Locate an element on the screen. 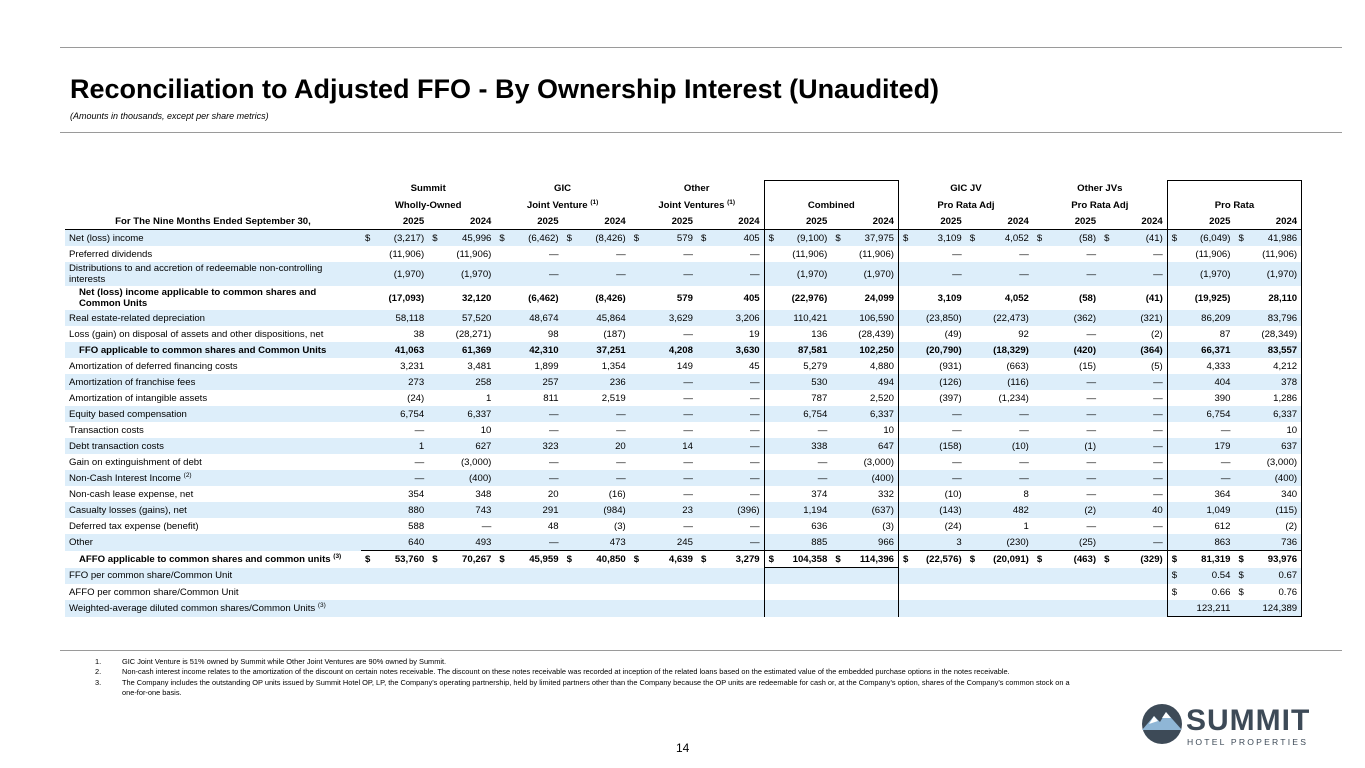  value: 258 is located at coordinates (483, 382).